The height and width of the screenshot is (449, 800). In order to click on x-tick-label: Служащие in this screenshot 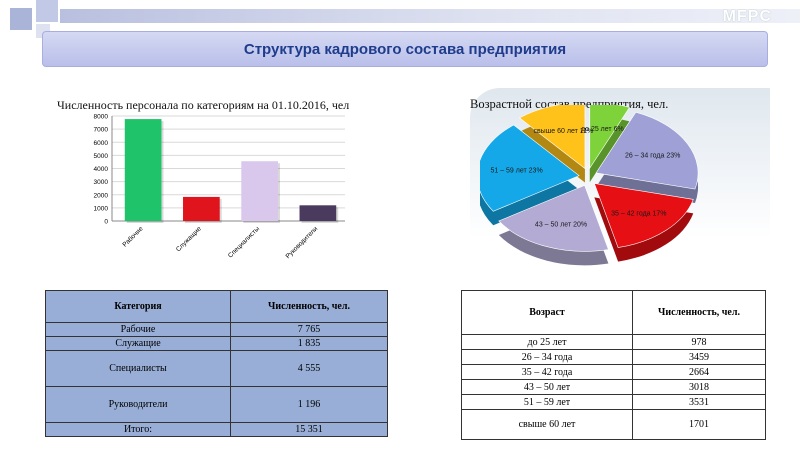, I will do `click(189, 239)`.